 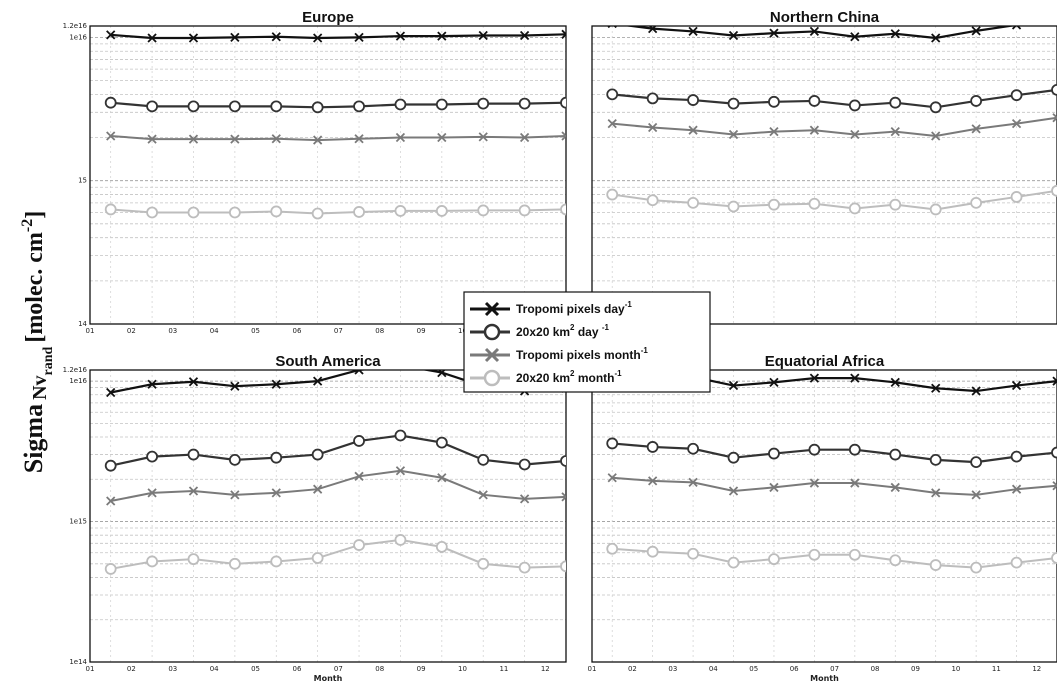 I want to click on x-tick-label: 01, so click(x=592, y=669).